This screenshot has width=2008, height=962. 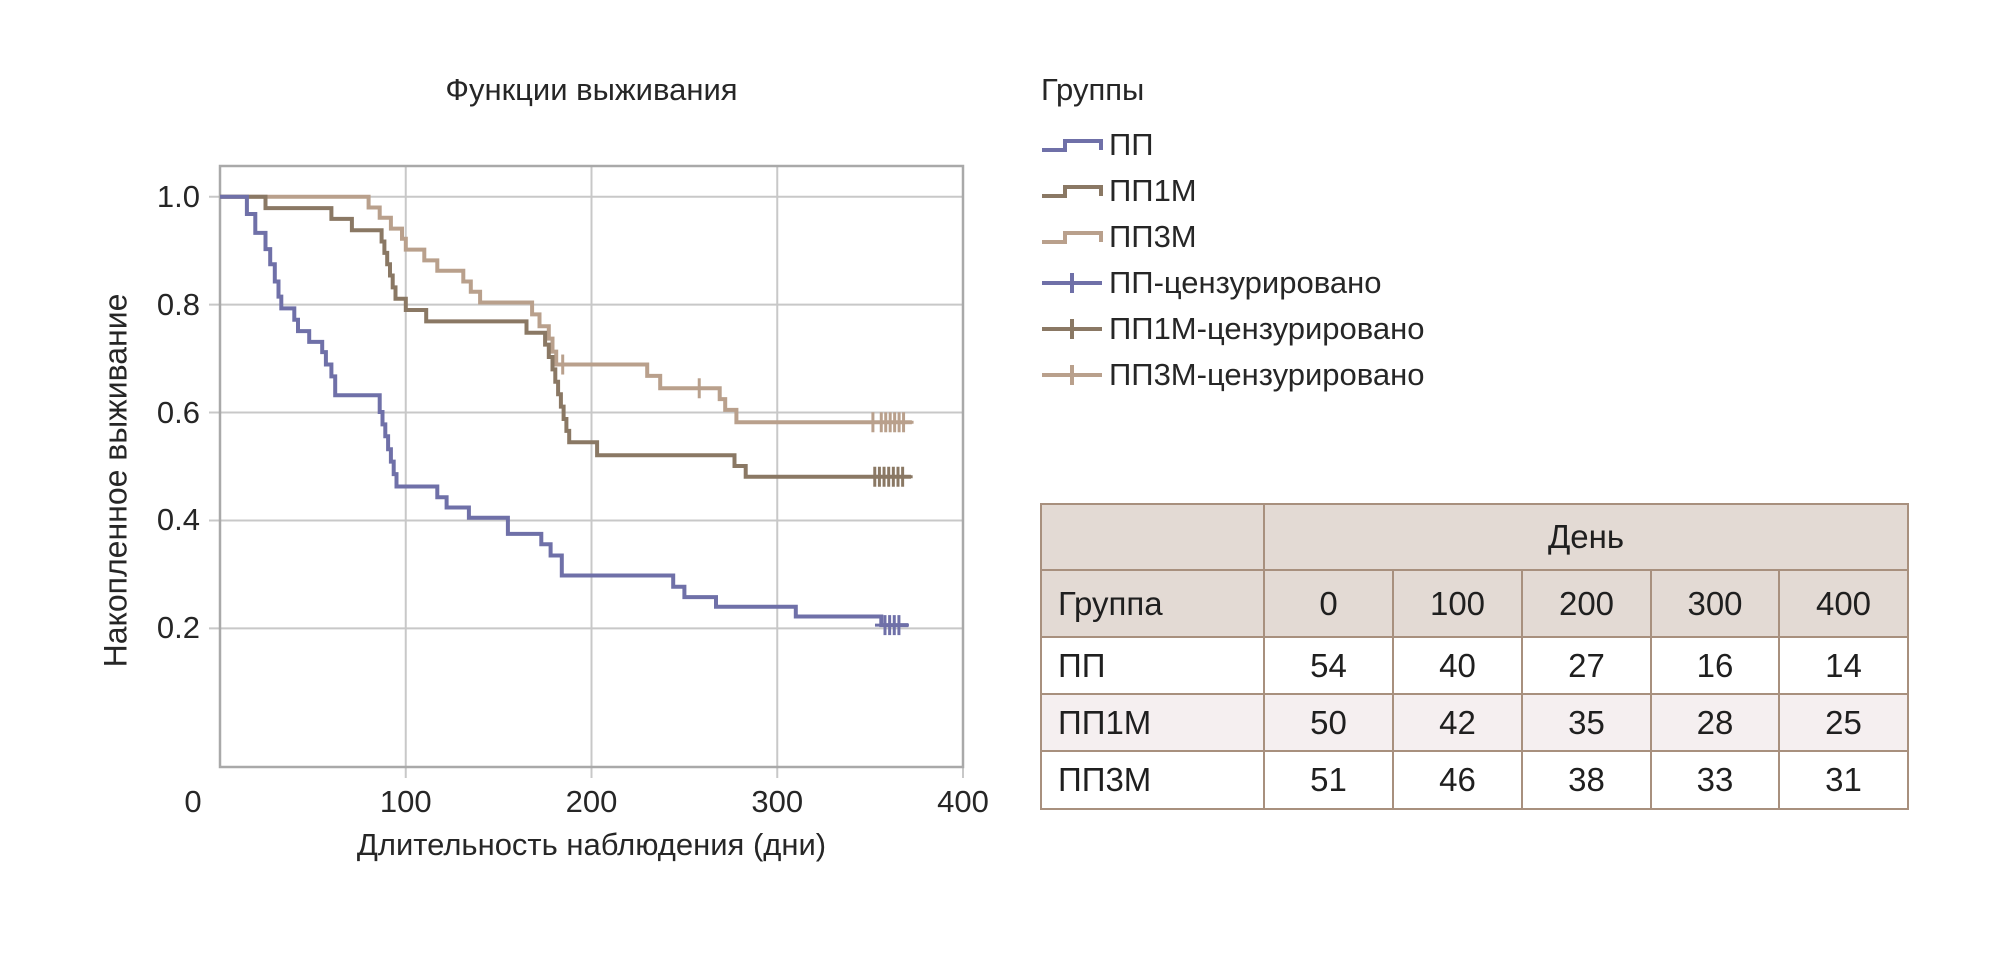 What do you see at coordinates (1153, 190) in the screenshot?
I see `legend-item-label: ПП1М` at bounding box center [1153, 190].